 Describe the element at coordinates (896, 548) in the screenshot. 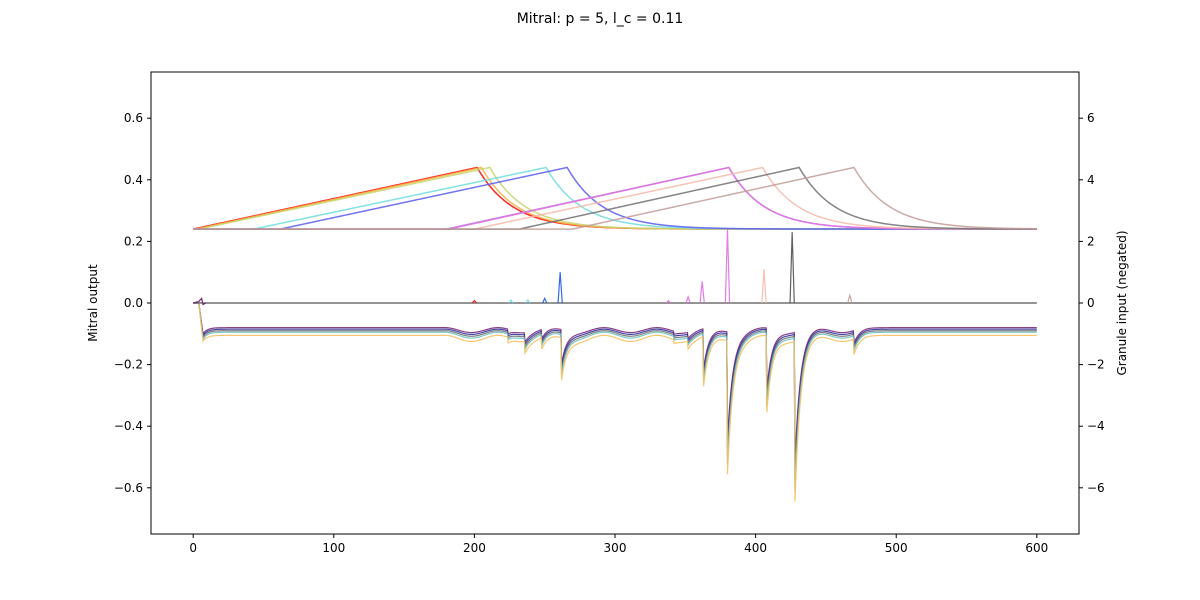

I see `x-tick-label: 500` at that location.